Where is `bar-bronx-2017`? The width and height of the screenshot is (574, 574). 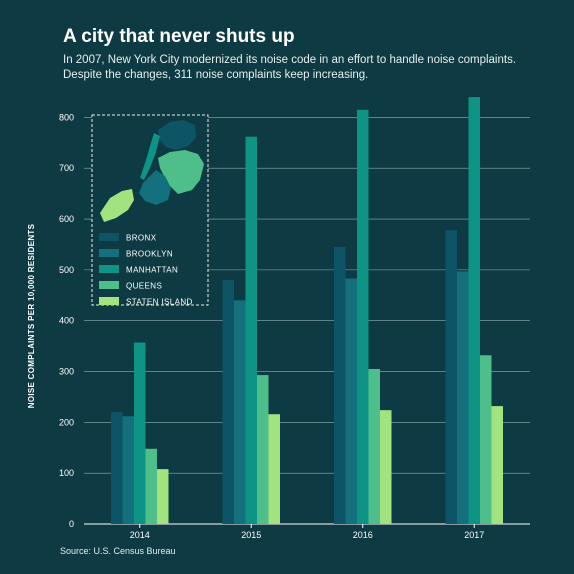
bar-bronx-2017 is located at coordinates (451, 377).